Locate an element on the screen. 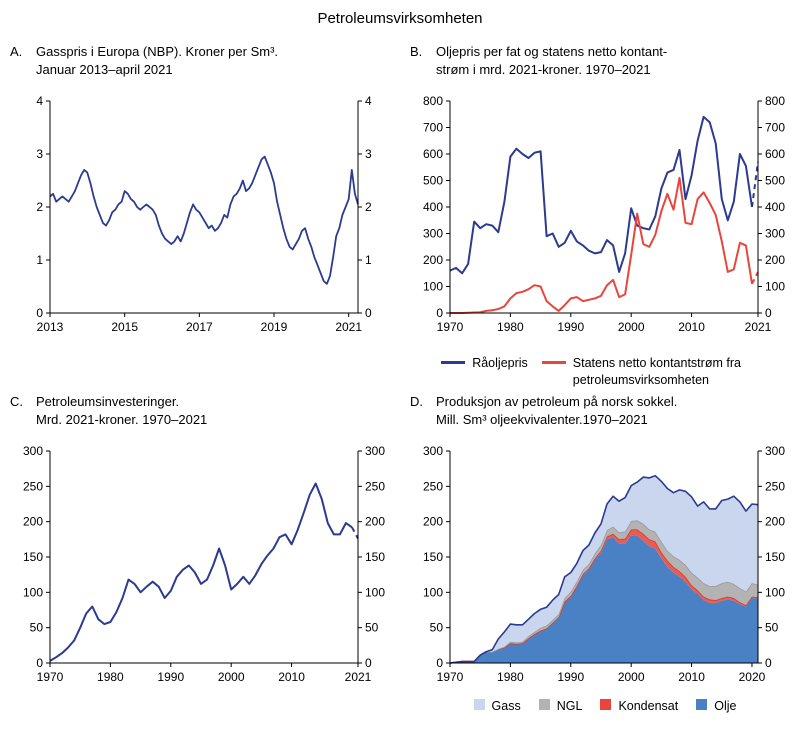 This screenshot has width=800, height=751. svg-text: 2015 is located at coordinates (124, 327).